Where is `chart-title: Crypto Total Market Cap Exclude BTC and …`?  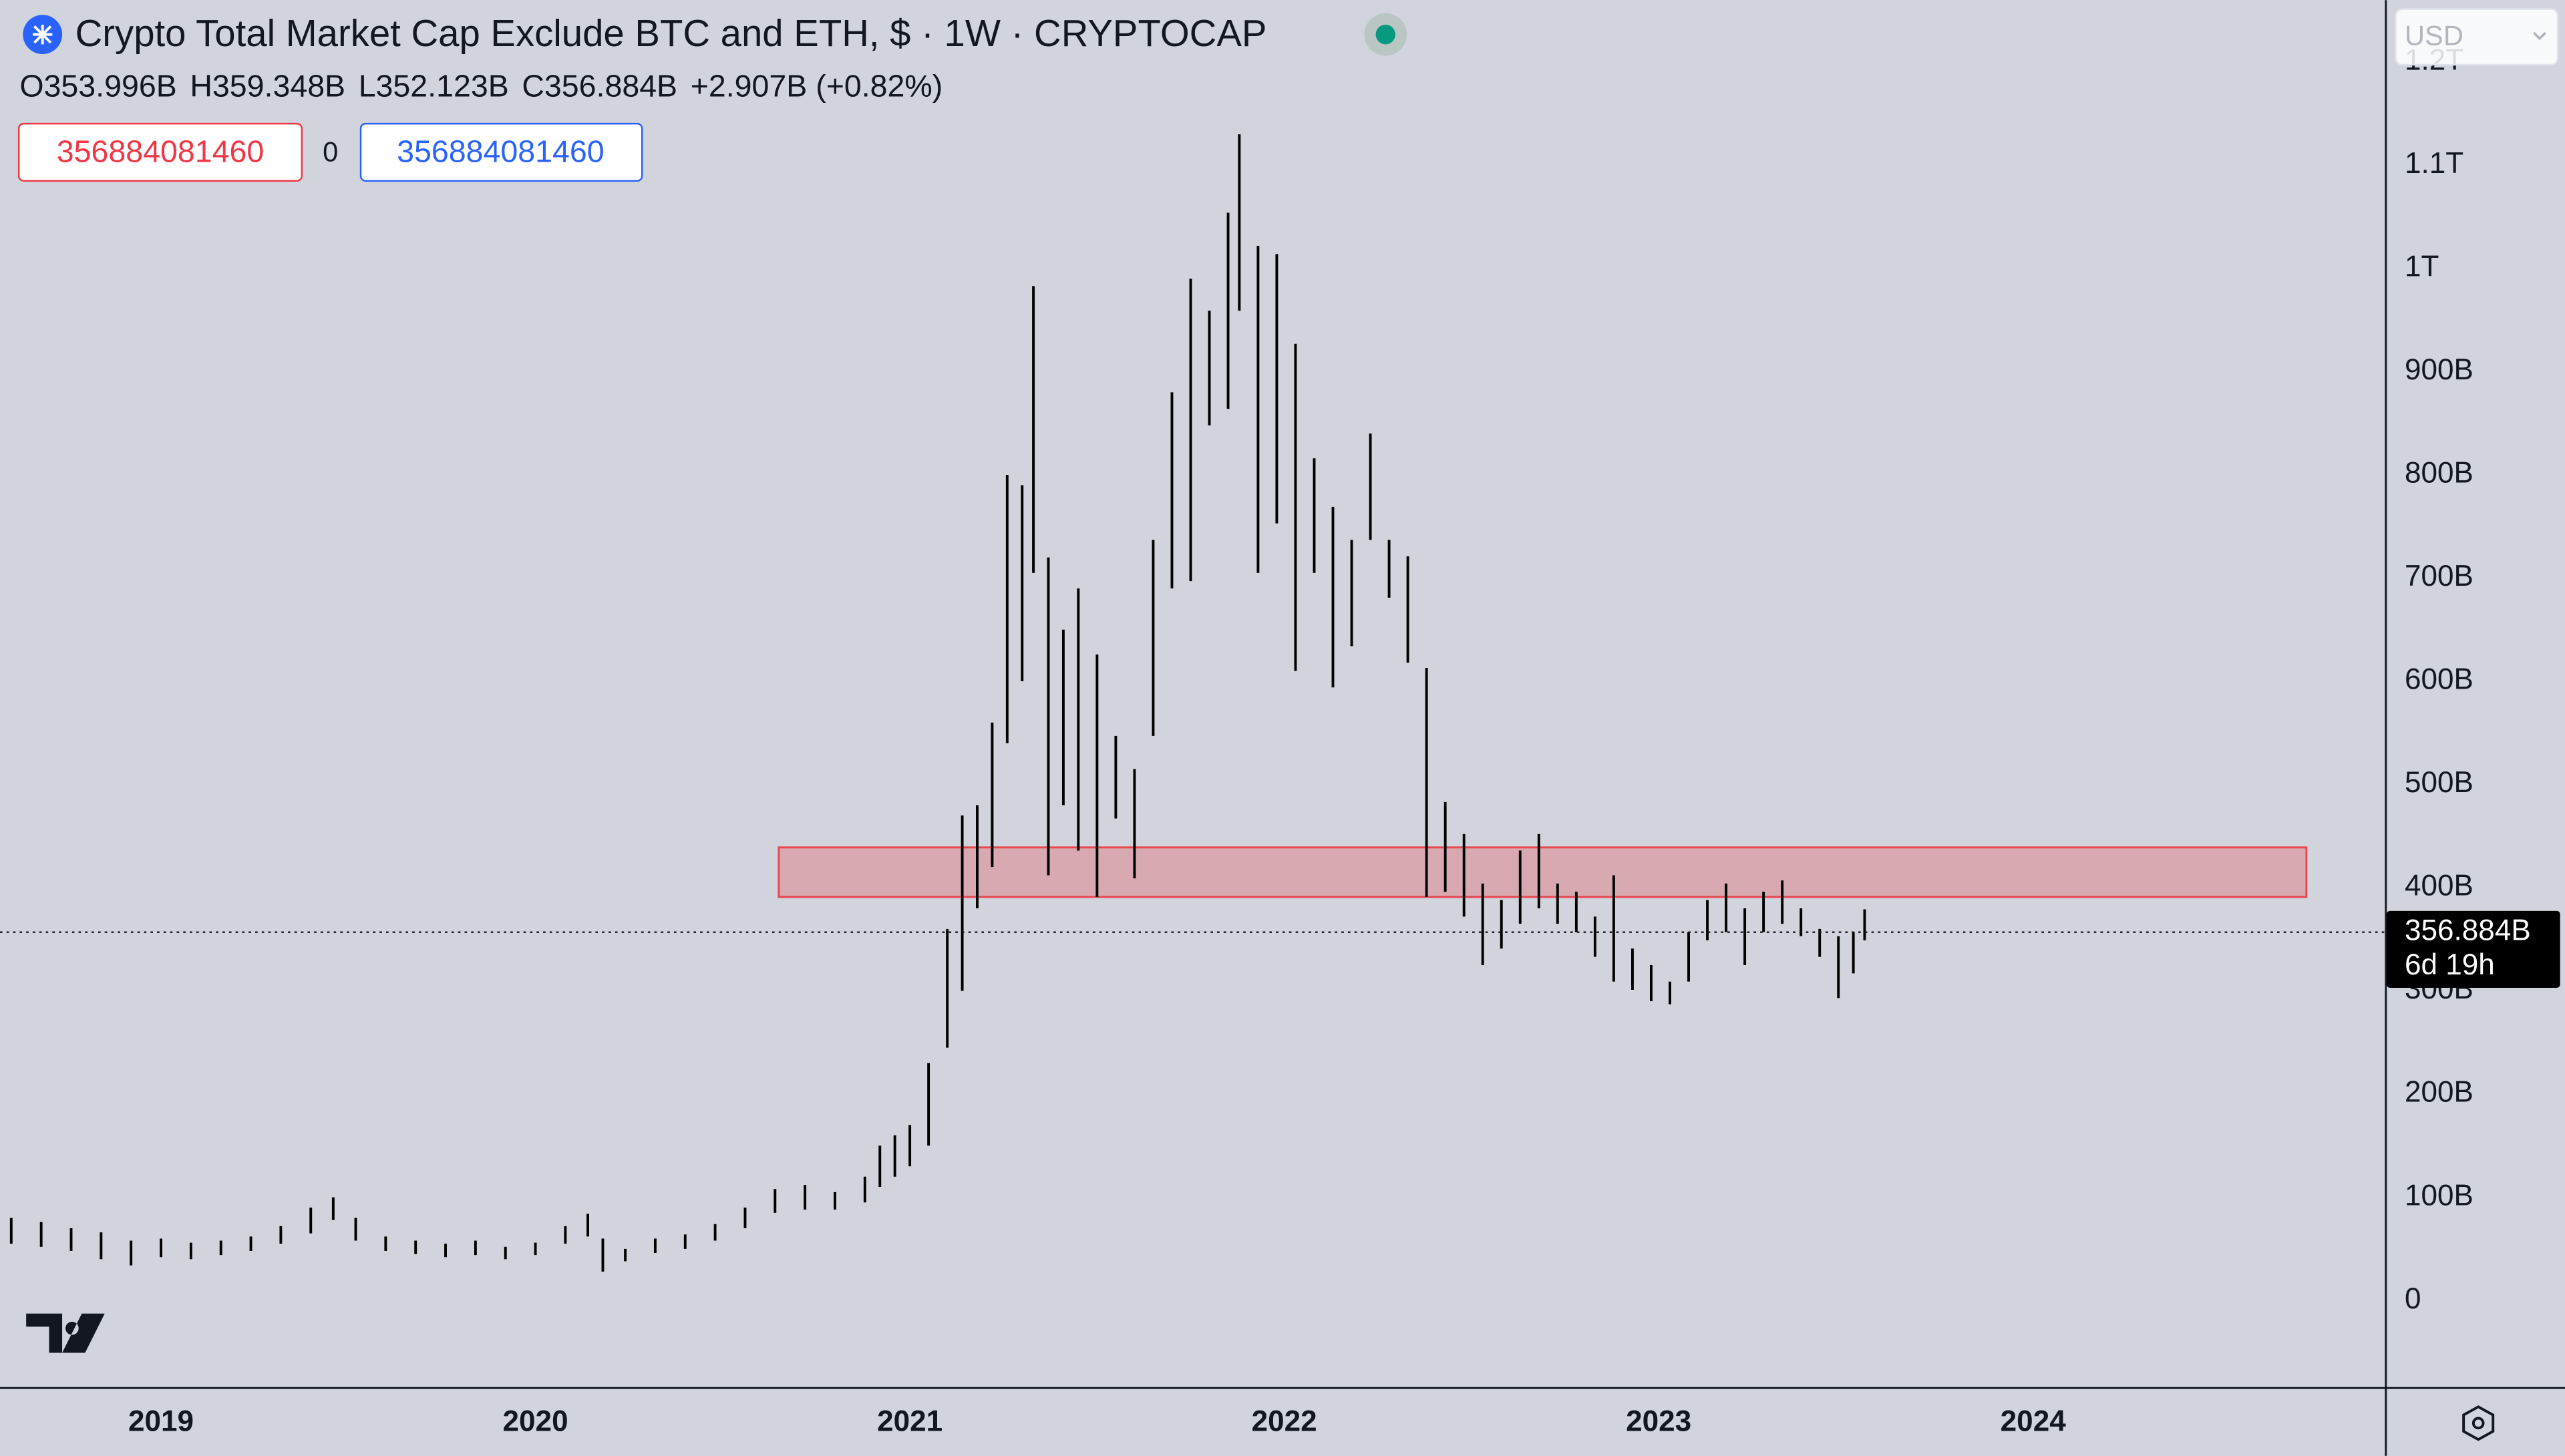
chart-title: Crypto Total Market Cap Exclude BTC and … is located at coordinates (671, 33).